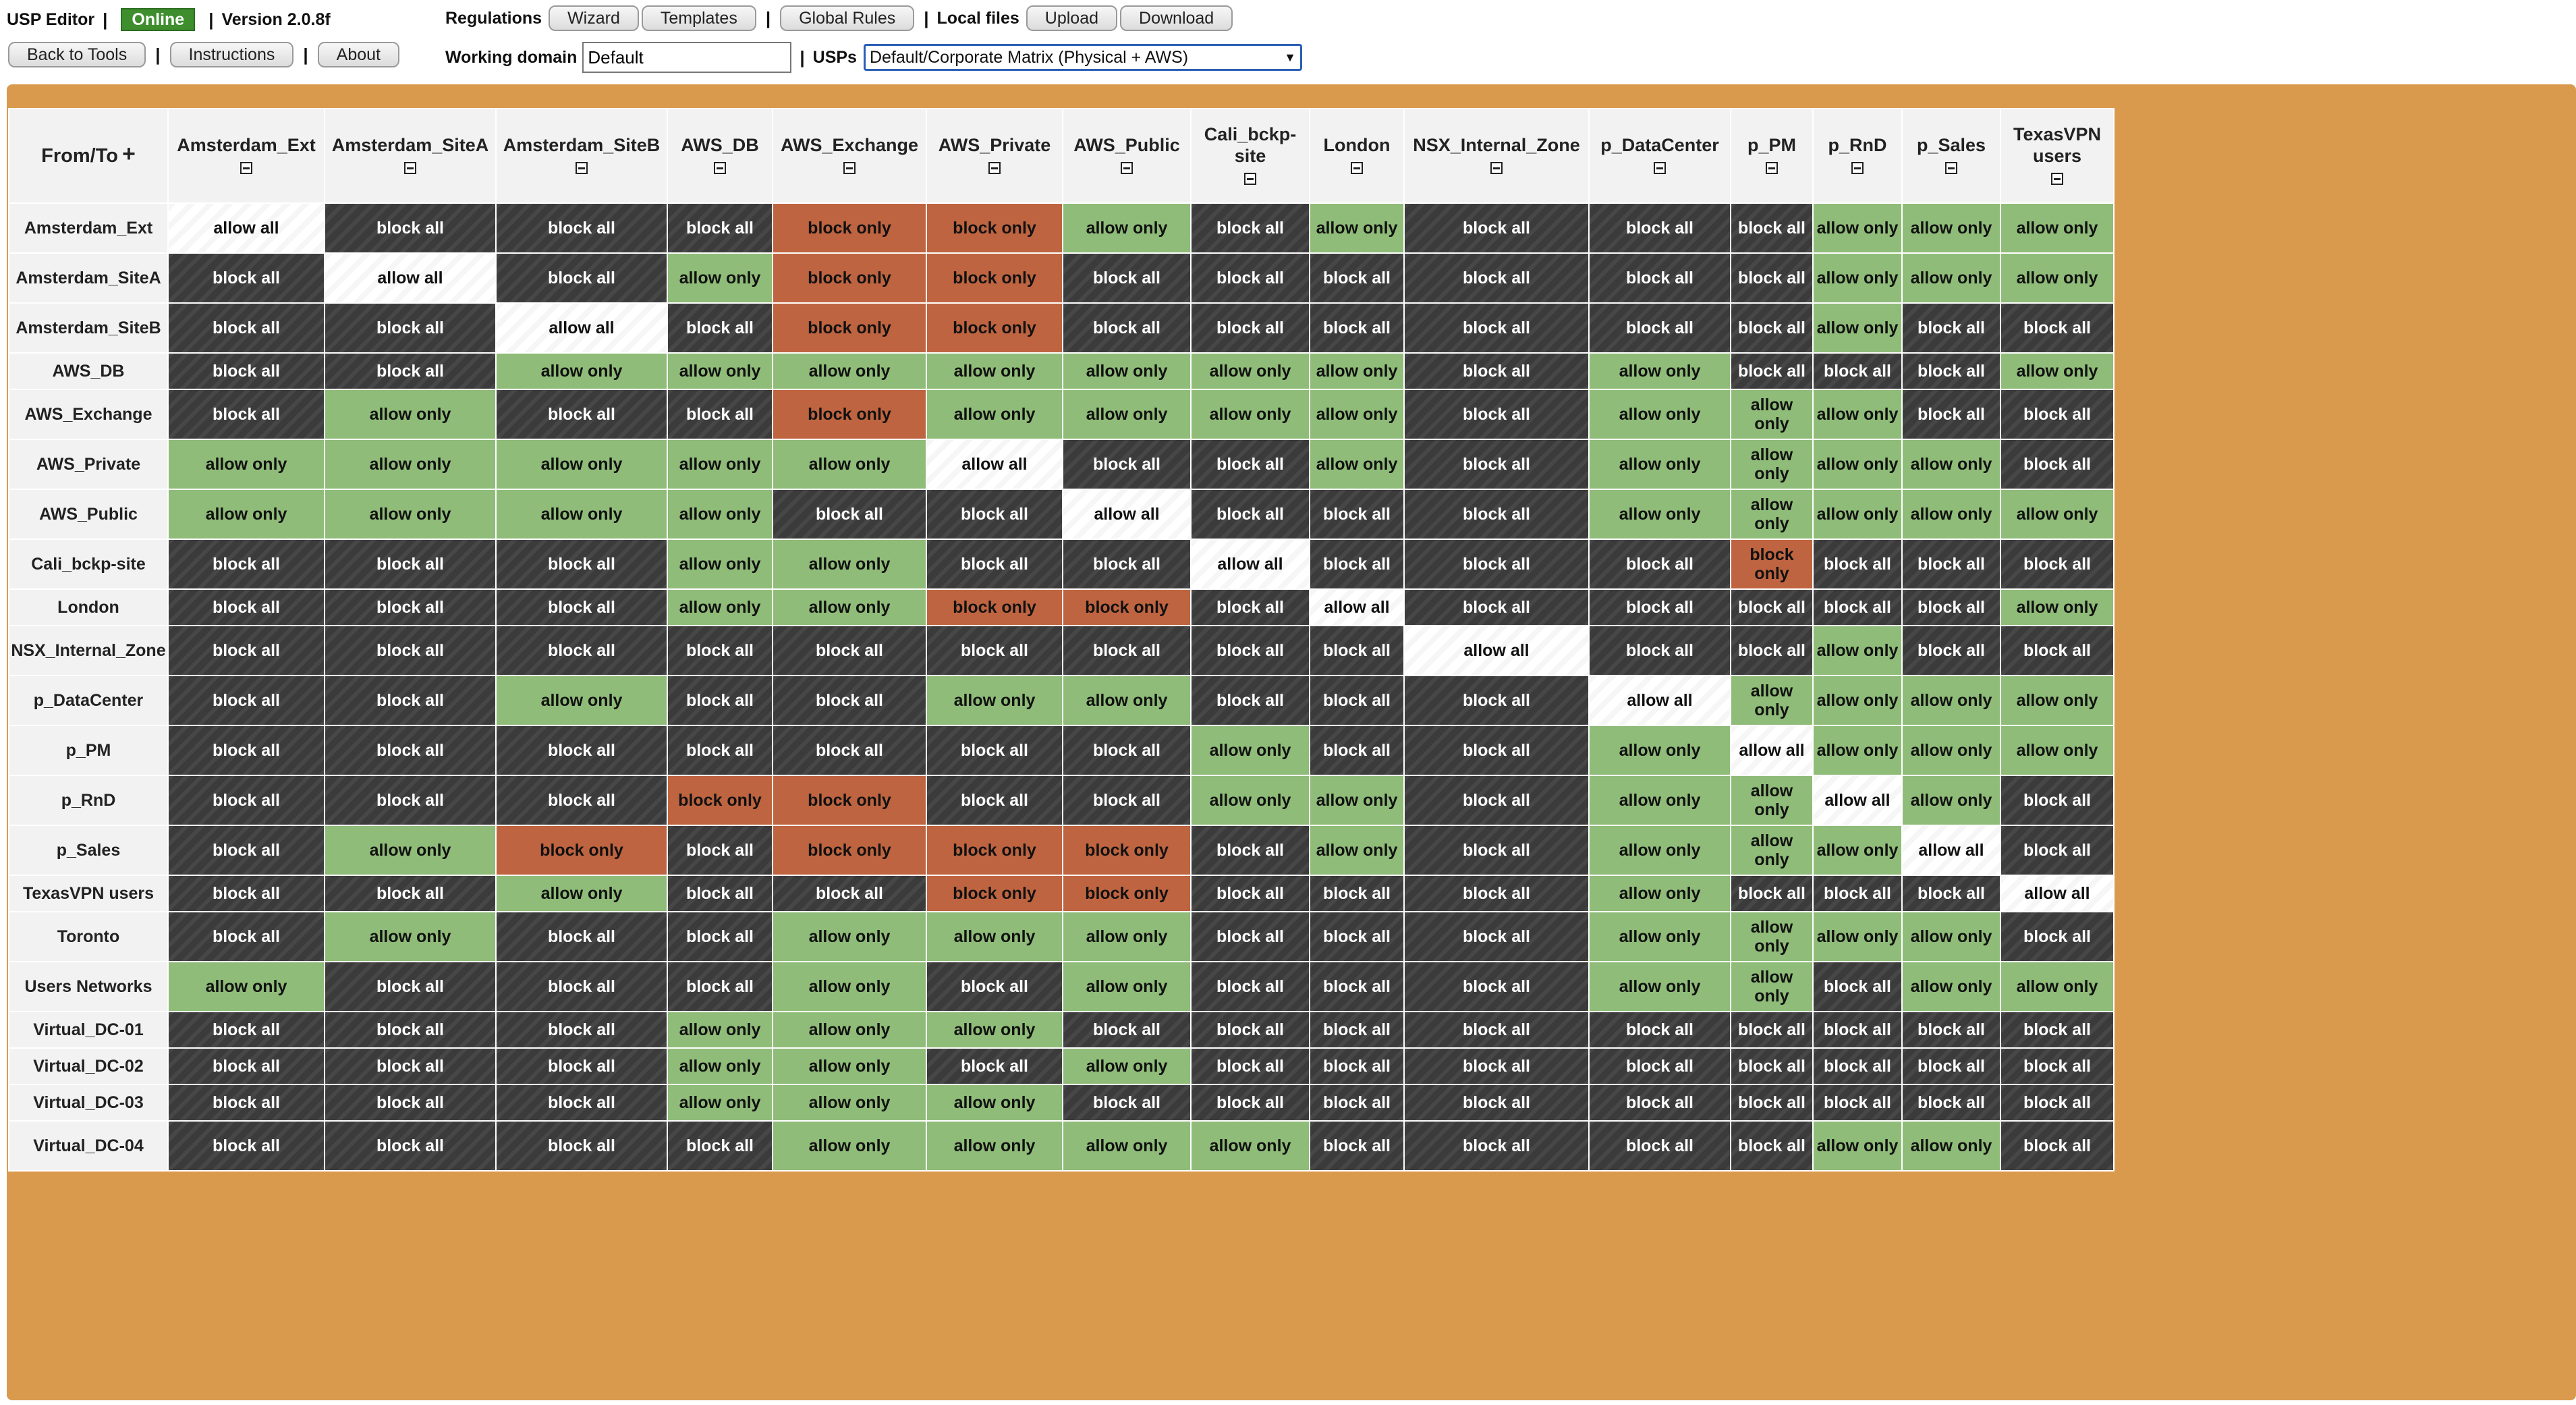 This screenshot has width=2576, height=1405. Describe the element at coordinates (77, 54) in the screenshot. I see `back-to-tools-button: Back to Tools` at that location.